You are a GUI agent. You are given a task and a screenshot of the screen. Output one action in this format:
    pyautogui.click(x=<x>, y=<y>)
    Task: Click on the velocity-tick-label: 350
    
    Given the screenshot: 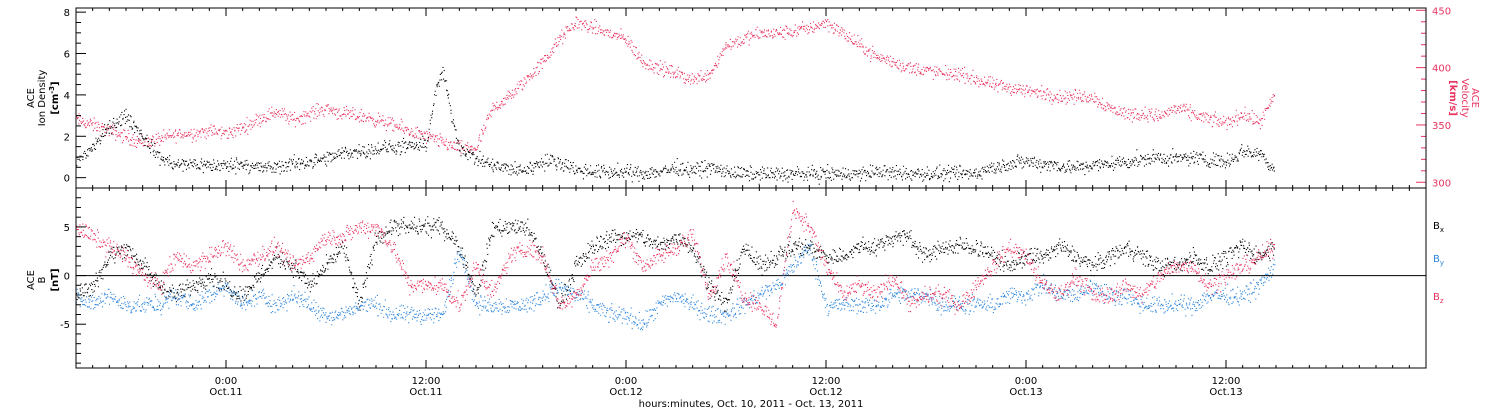 What is the action you would take?
    pyautogui.click(x=1441, y=126)
    